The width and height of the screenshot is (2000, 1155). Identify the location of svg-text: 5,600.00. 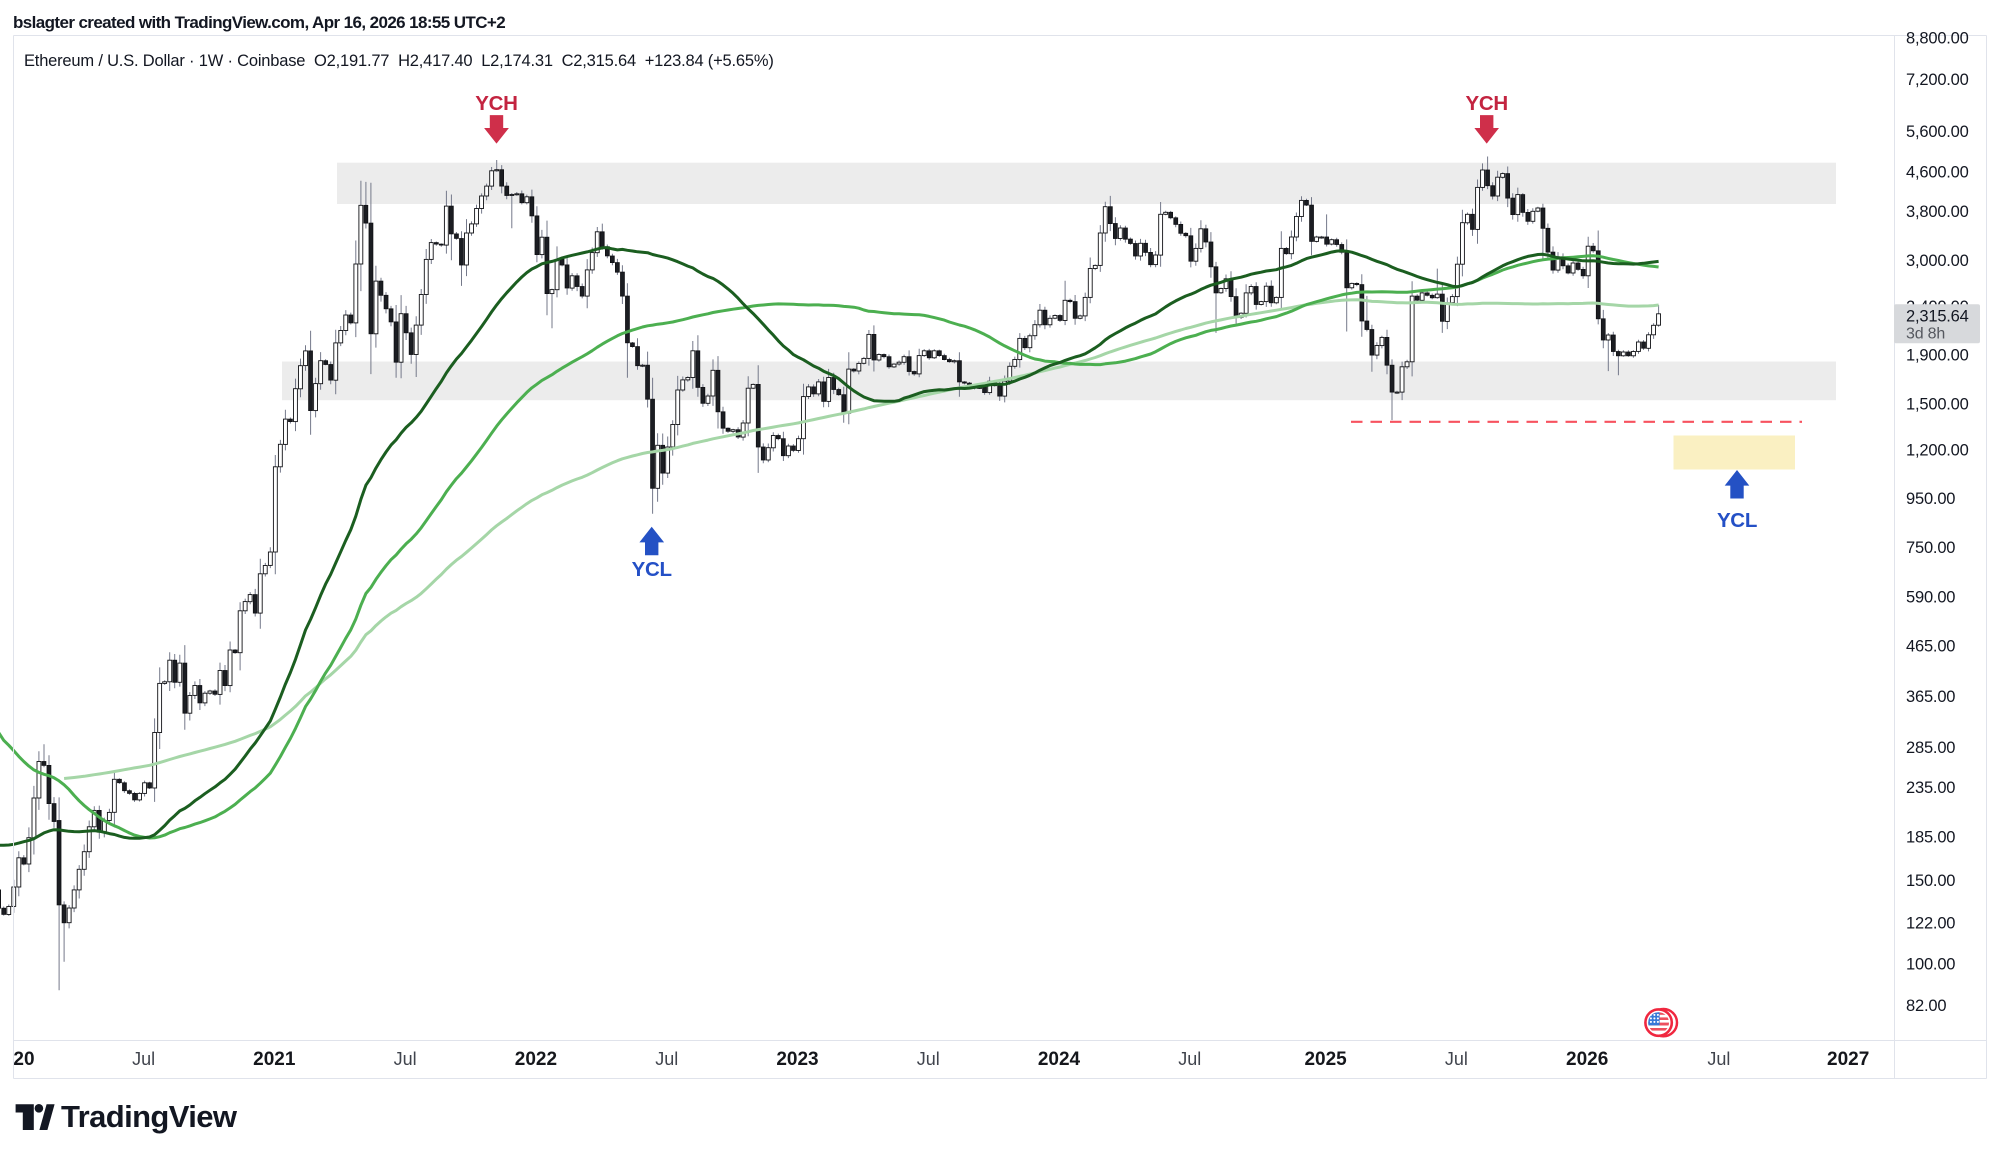
(1937, 132).